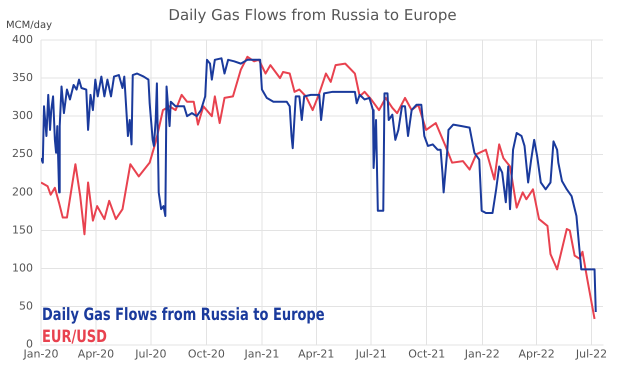  What do you see at coordinates (150, 353) in the screenshot?
I see `x-tick-label: Jul-20` at bounding box center [150, 353].